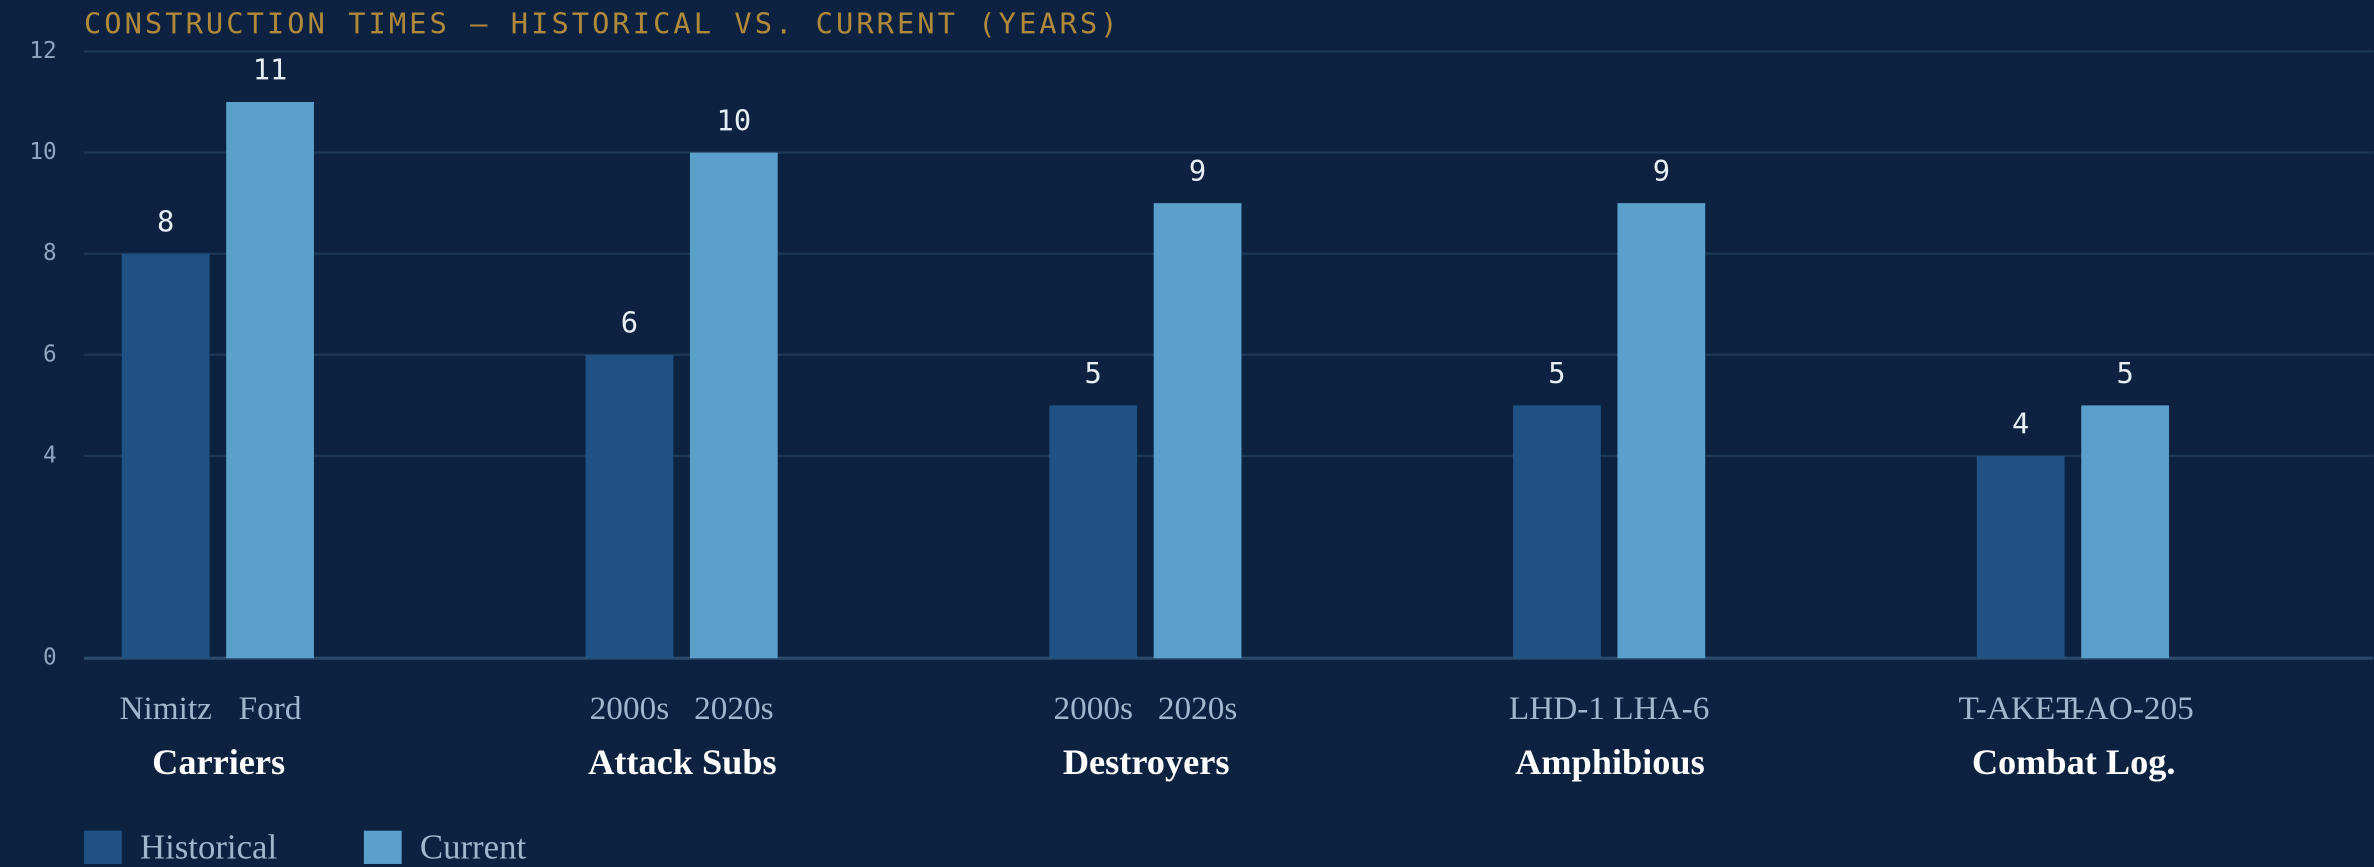 The image size is (2374, 867). What do you see at coordinates (165, 221) in the screenshot?
I see `data-label: 8` at bounding box center [165, 221].